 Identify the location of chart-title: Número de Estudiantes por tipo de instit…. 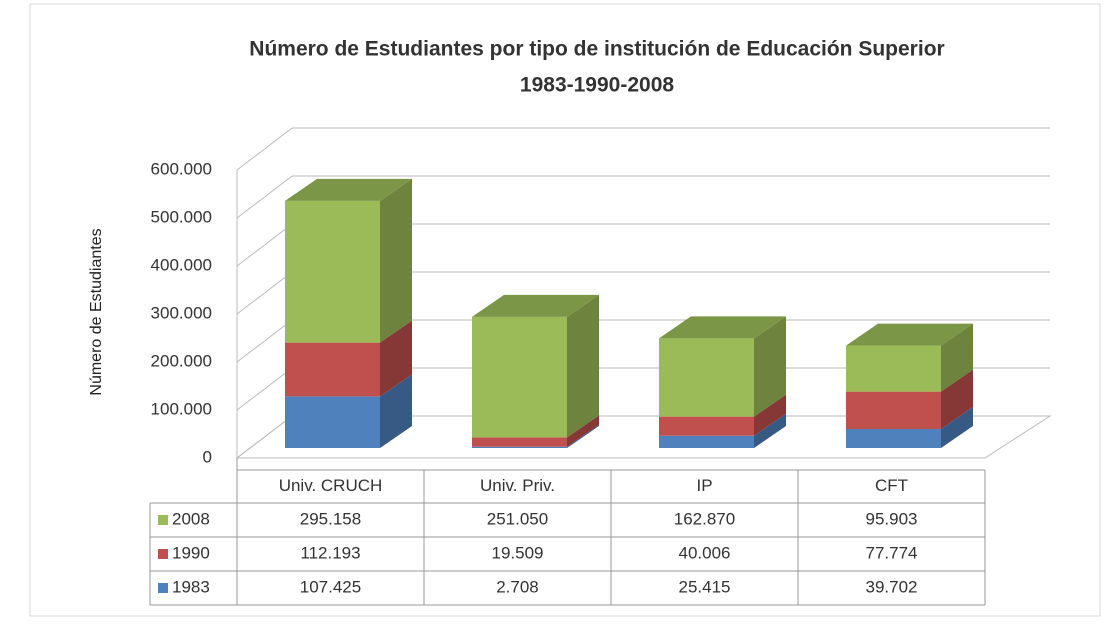
(596, 49).